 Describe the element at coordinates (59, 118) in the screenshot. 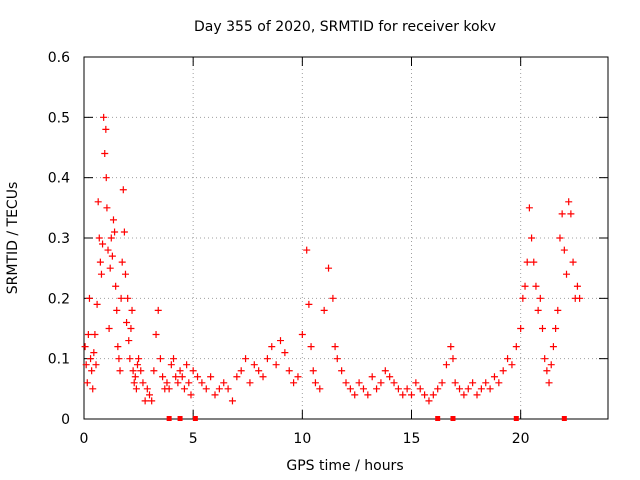

I see `y-tick-label: 0.5` at that location.